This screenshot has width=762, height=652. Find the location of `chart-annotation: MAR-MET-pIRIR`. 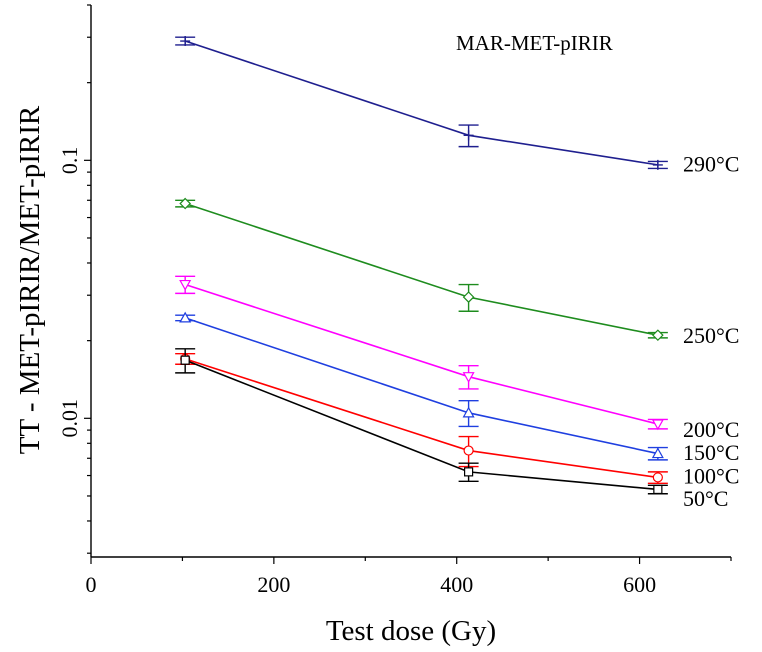

chart-annotation: MAR-MET-pIRIR is located at coordinates (534, 43).